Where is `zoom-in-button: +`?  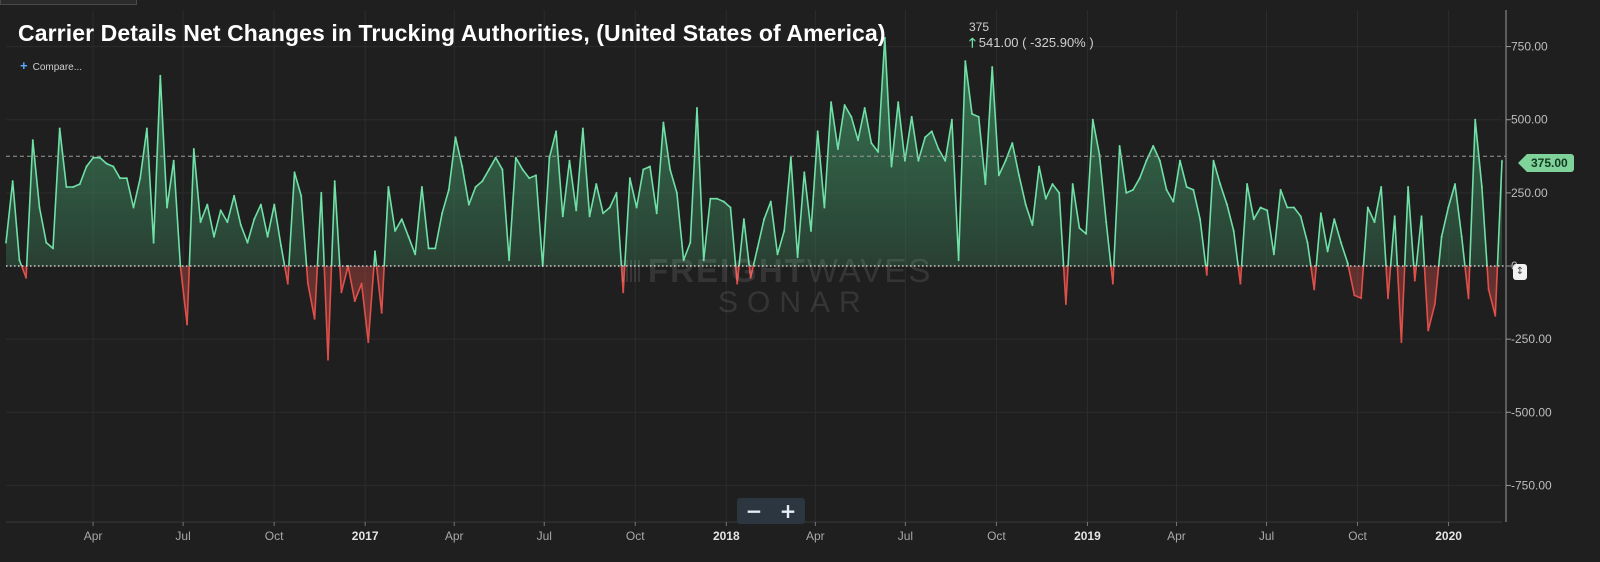
zoom-in-button: + is located at coordinates (788, 511).